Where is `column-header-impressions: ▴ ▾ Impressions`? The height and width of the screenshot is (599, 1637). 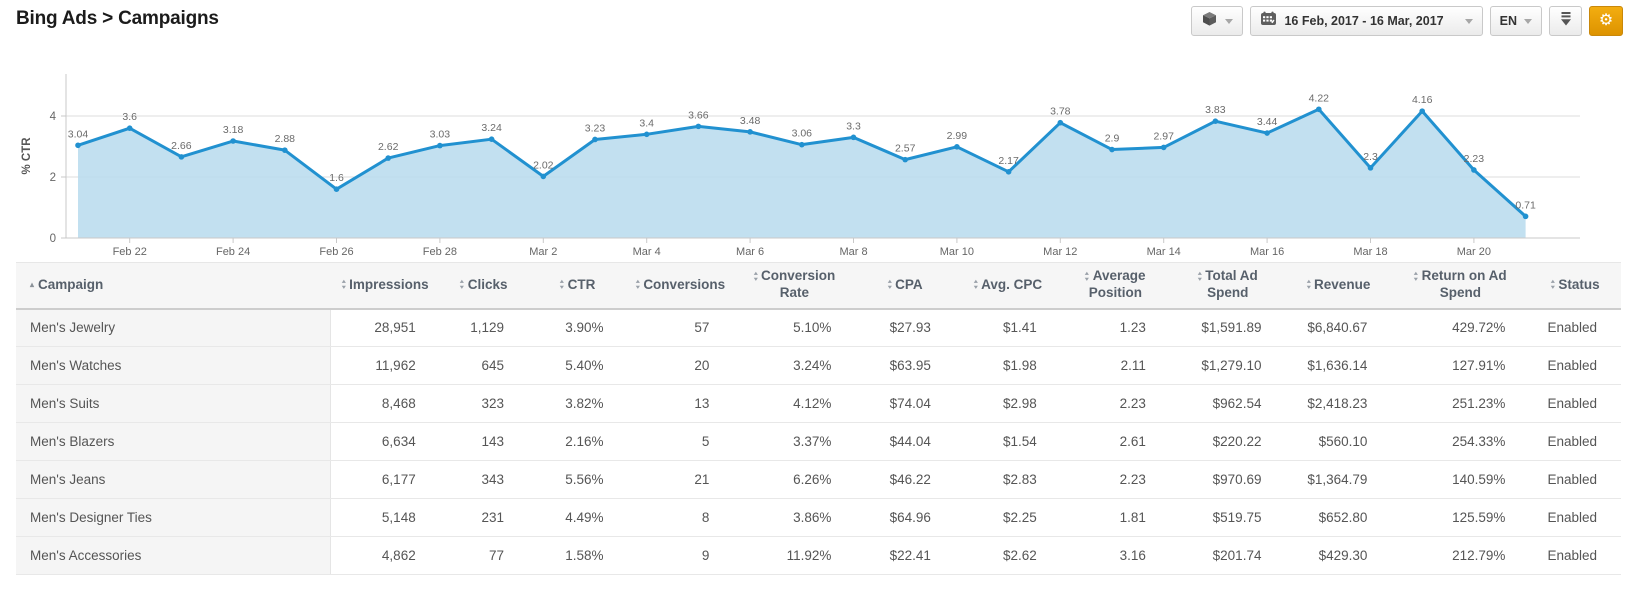
column-header-impressions: ▴ ▾ Impressions is located at coordinates (385, 286).